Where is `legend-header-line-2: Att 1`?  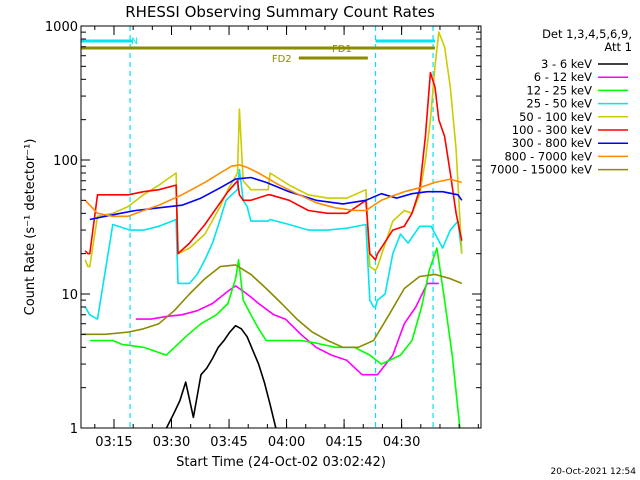 legend-header-line-2: Att 1 is located at coordinates (618, 47).